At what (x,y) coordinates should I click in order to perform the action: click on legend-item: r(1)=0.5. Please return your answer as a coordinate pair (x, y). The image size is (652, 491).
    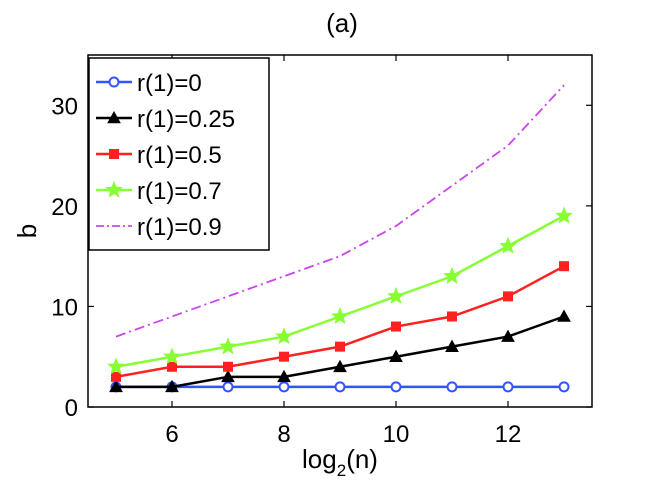
    Looking at the image, I should click on (159, 155).